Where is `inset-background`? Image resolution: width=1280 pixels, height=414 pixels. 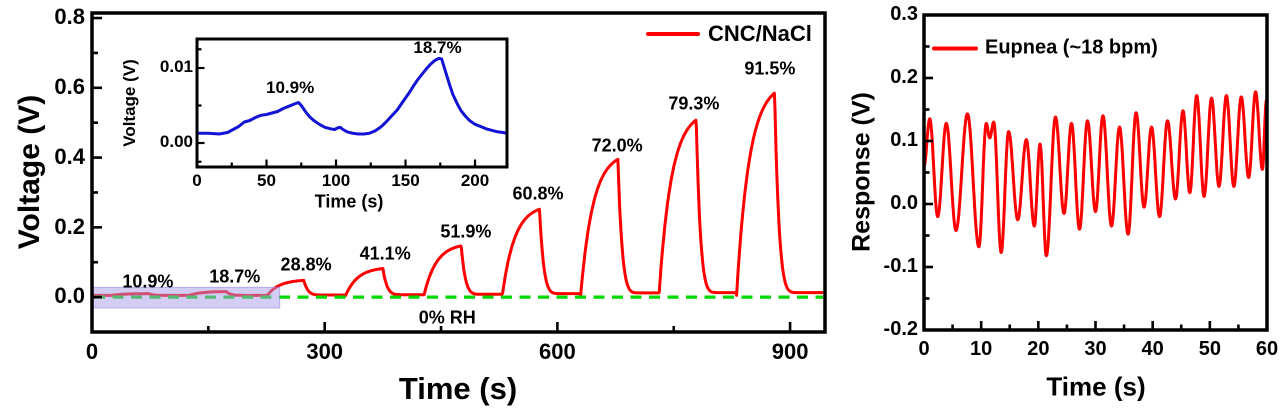 inset-background is located at coordinates (352, 103).